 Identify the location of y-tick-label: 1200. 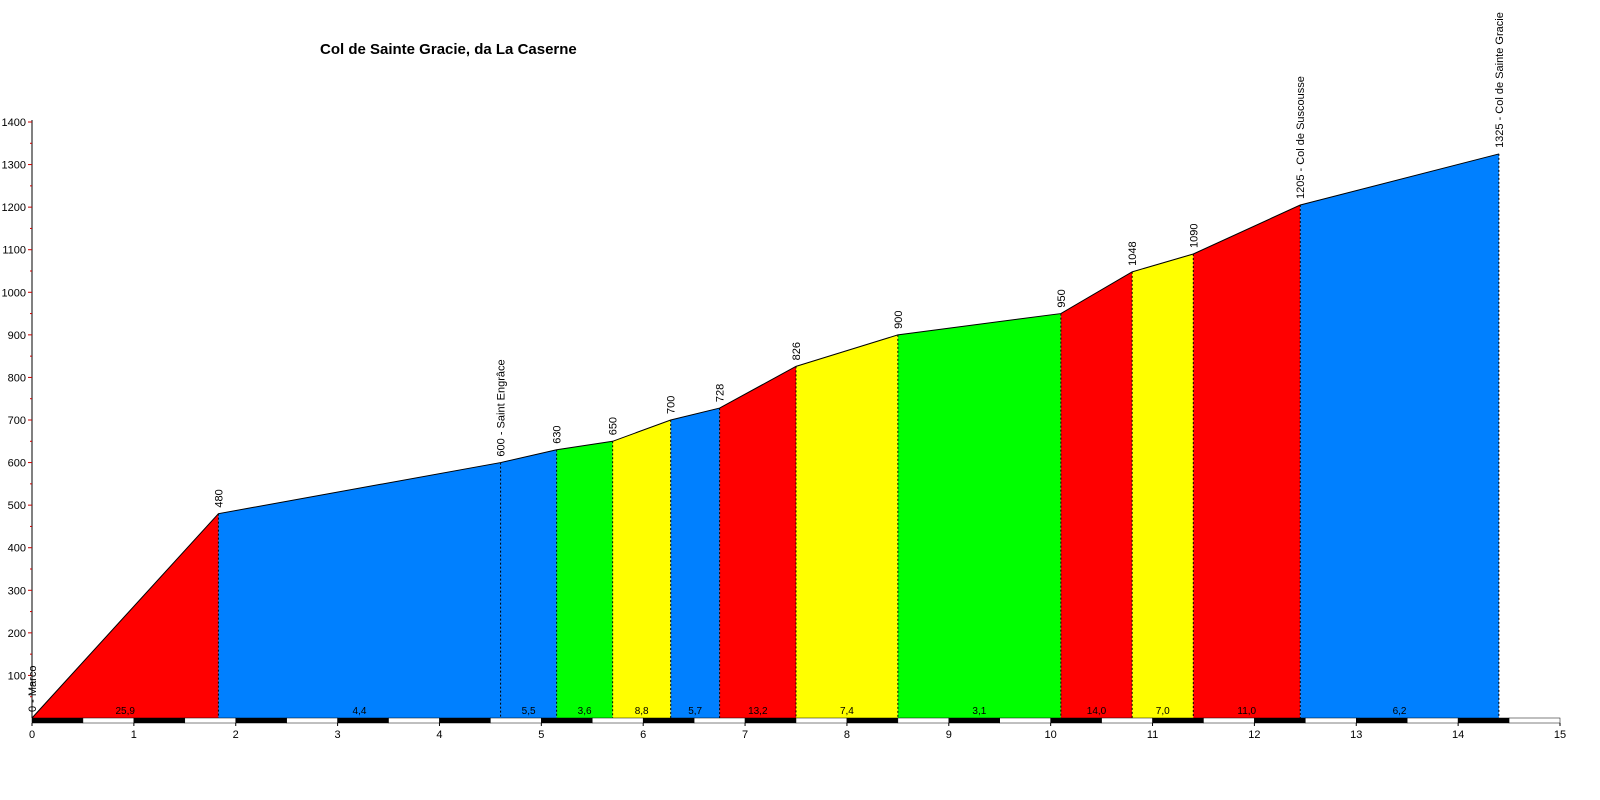
(14, 208).